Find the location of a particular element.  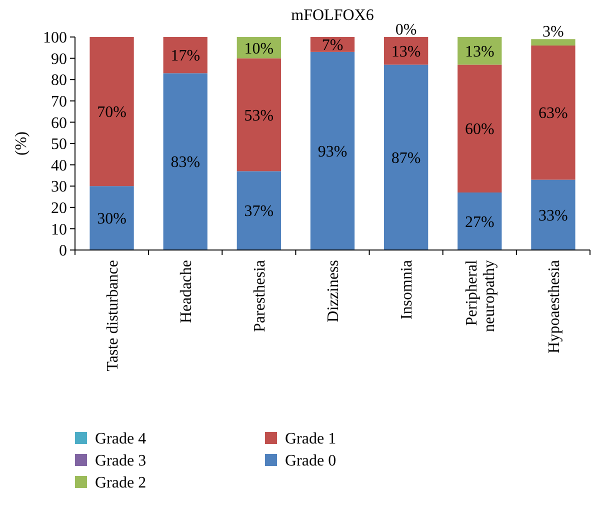

data-label: 60% is located at coordinates (479, 129).